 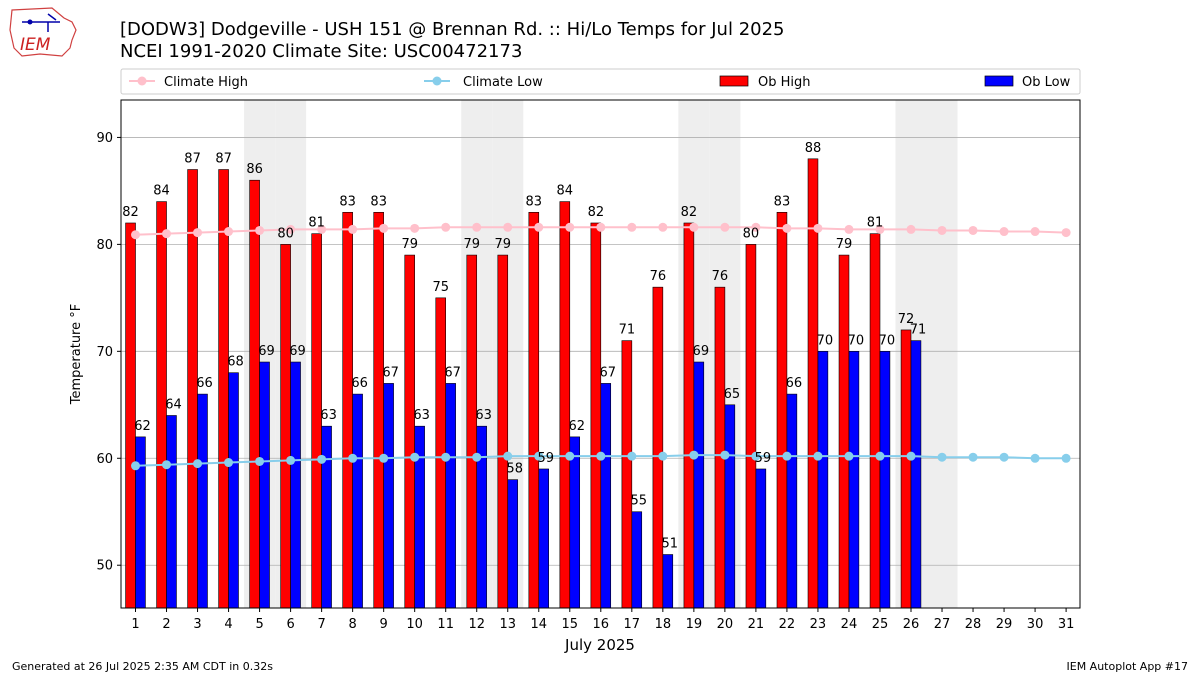 I want to click on x-tick-label-17: 17, so click(x=632, y=624).